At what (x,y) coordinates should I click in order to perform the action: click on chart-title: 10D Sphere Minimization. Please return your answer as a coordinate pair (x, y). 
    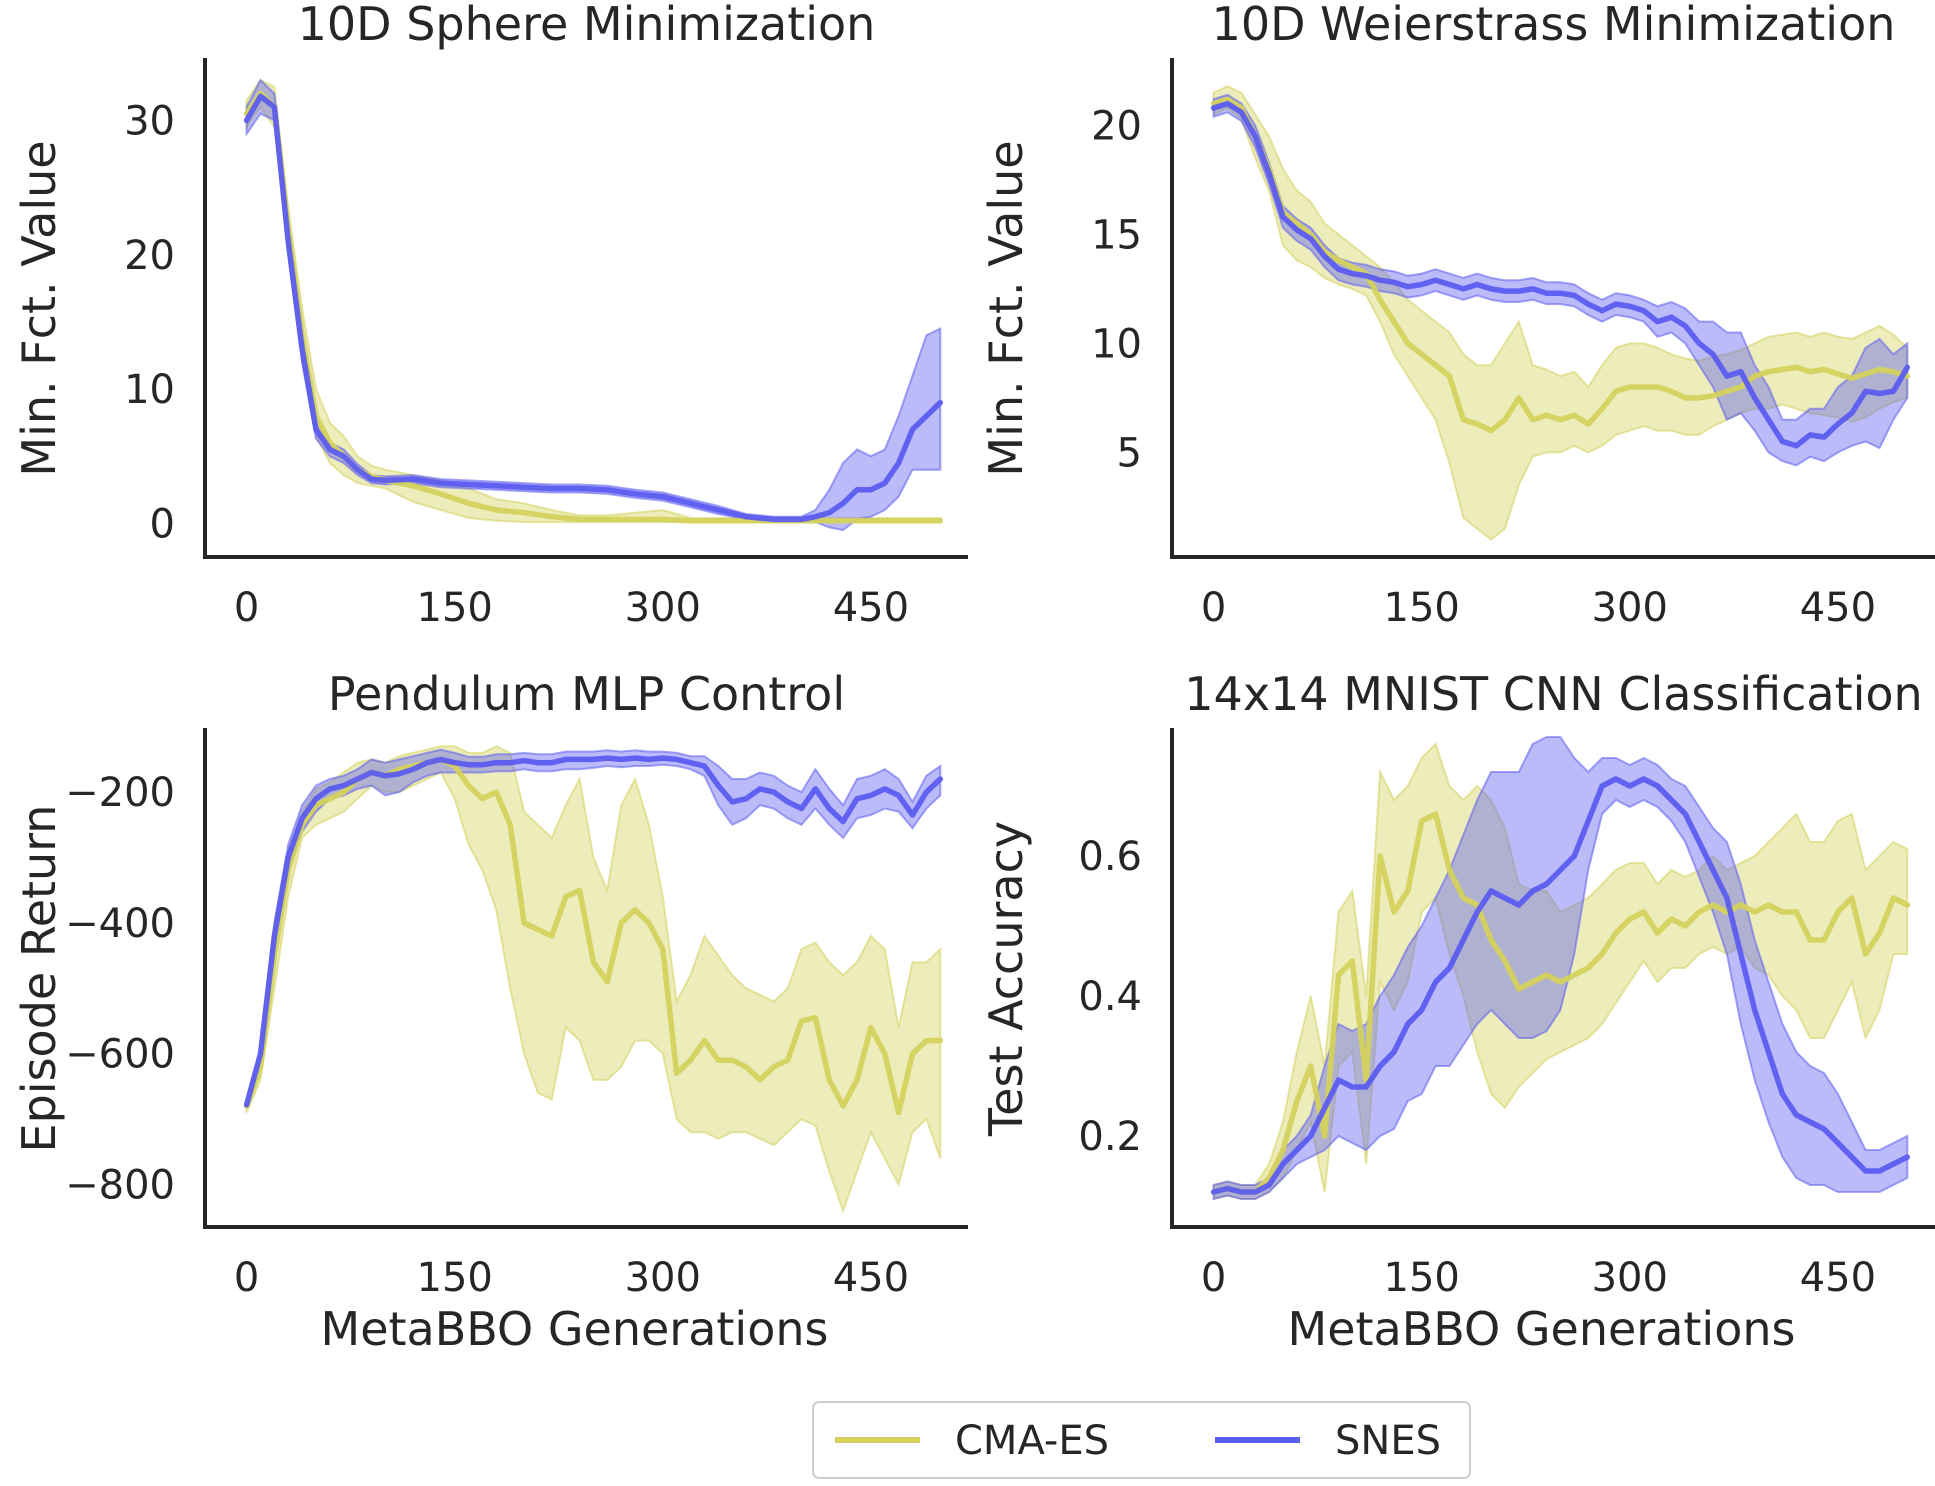
    Looking at the image, I should click on (587, 25).